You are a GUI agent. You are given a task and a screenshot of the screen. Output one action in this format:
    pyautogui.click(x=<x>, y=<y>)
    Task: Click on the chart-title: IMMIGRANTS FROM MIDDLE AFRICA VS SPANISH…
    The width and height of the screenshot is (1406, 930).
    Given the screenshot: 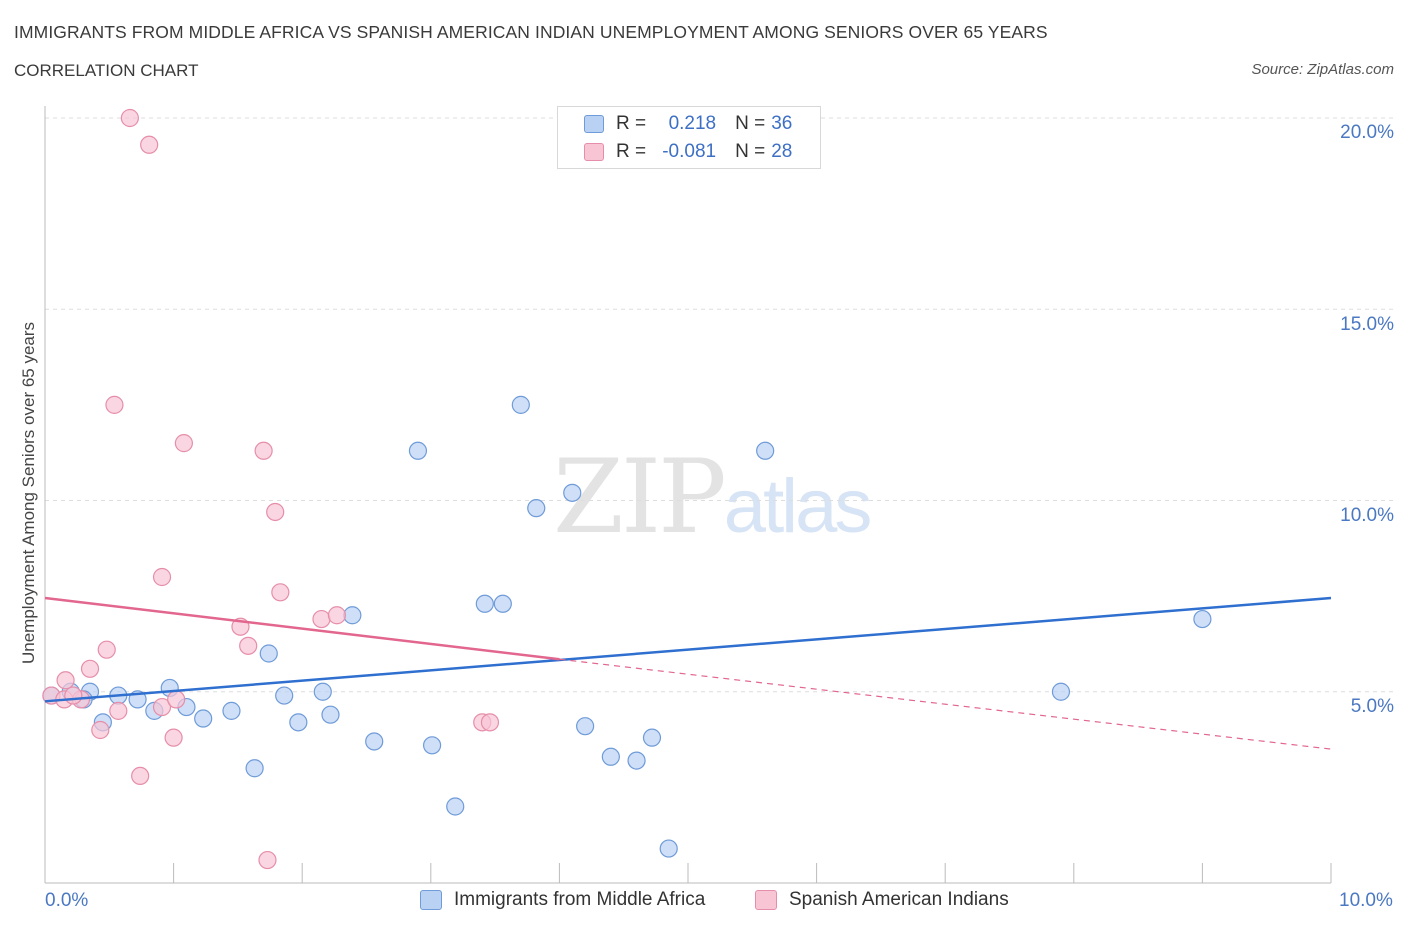 What is the action you would take?
    pyautogui.click(x=531, y=32)
    